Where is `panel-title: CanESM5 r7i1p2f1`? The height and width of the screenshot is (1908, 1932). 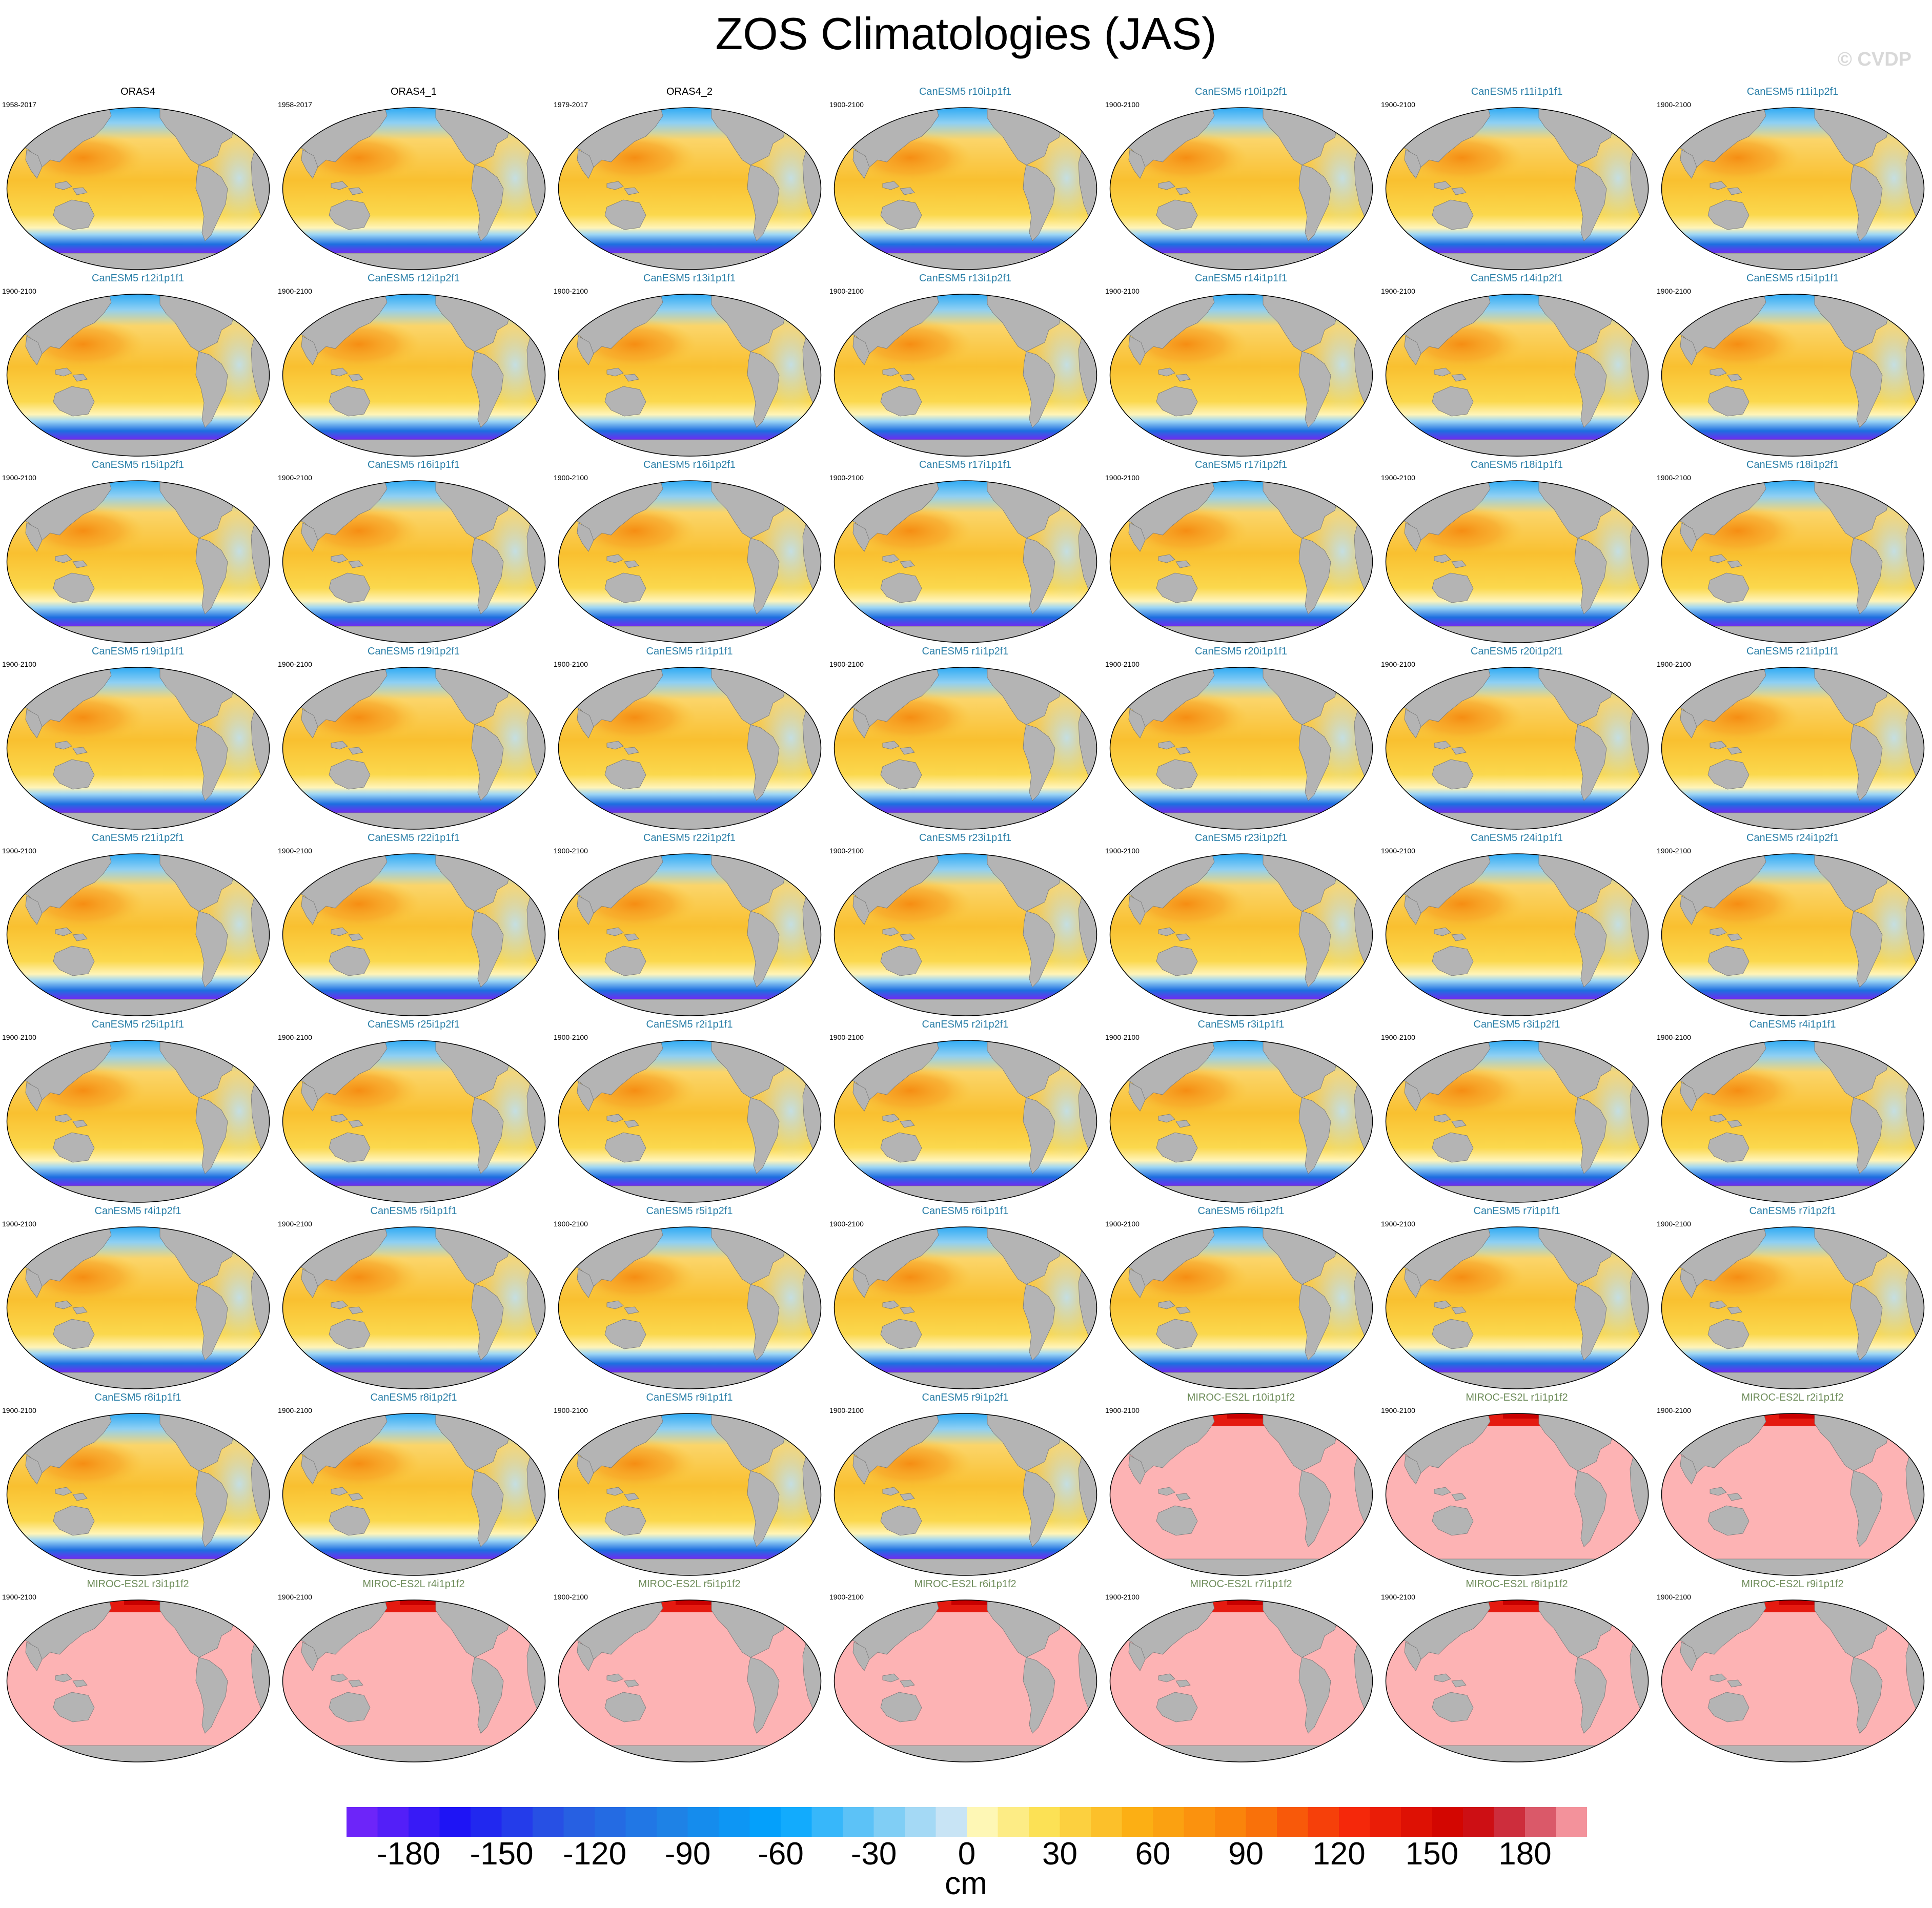
panel-title: CanESM5 r7i1p2f1 is located at coordinates (1792, 1211).